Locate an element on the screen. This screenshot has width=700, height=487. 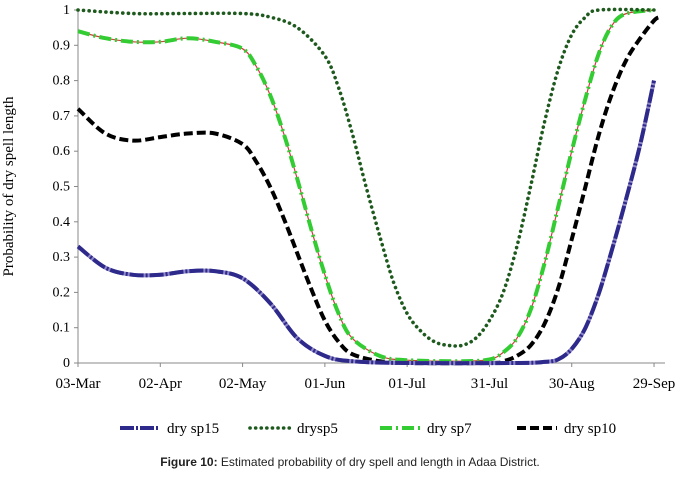
legend-item-dry-sp10: dry sp10 is located at coordinates (566, 429).